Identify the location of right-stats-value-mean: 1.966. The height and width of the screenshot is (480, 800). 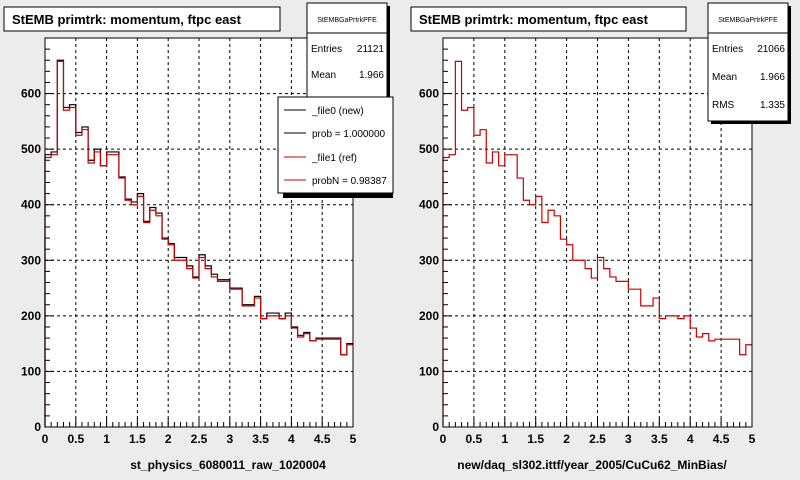
(772, 77).